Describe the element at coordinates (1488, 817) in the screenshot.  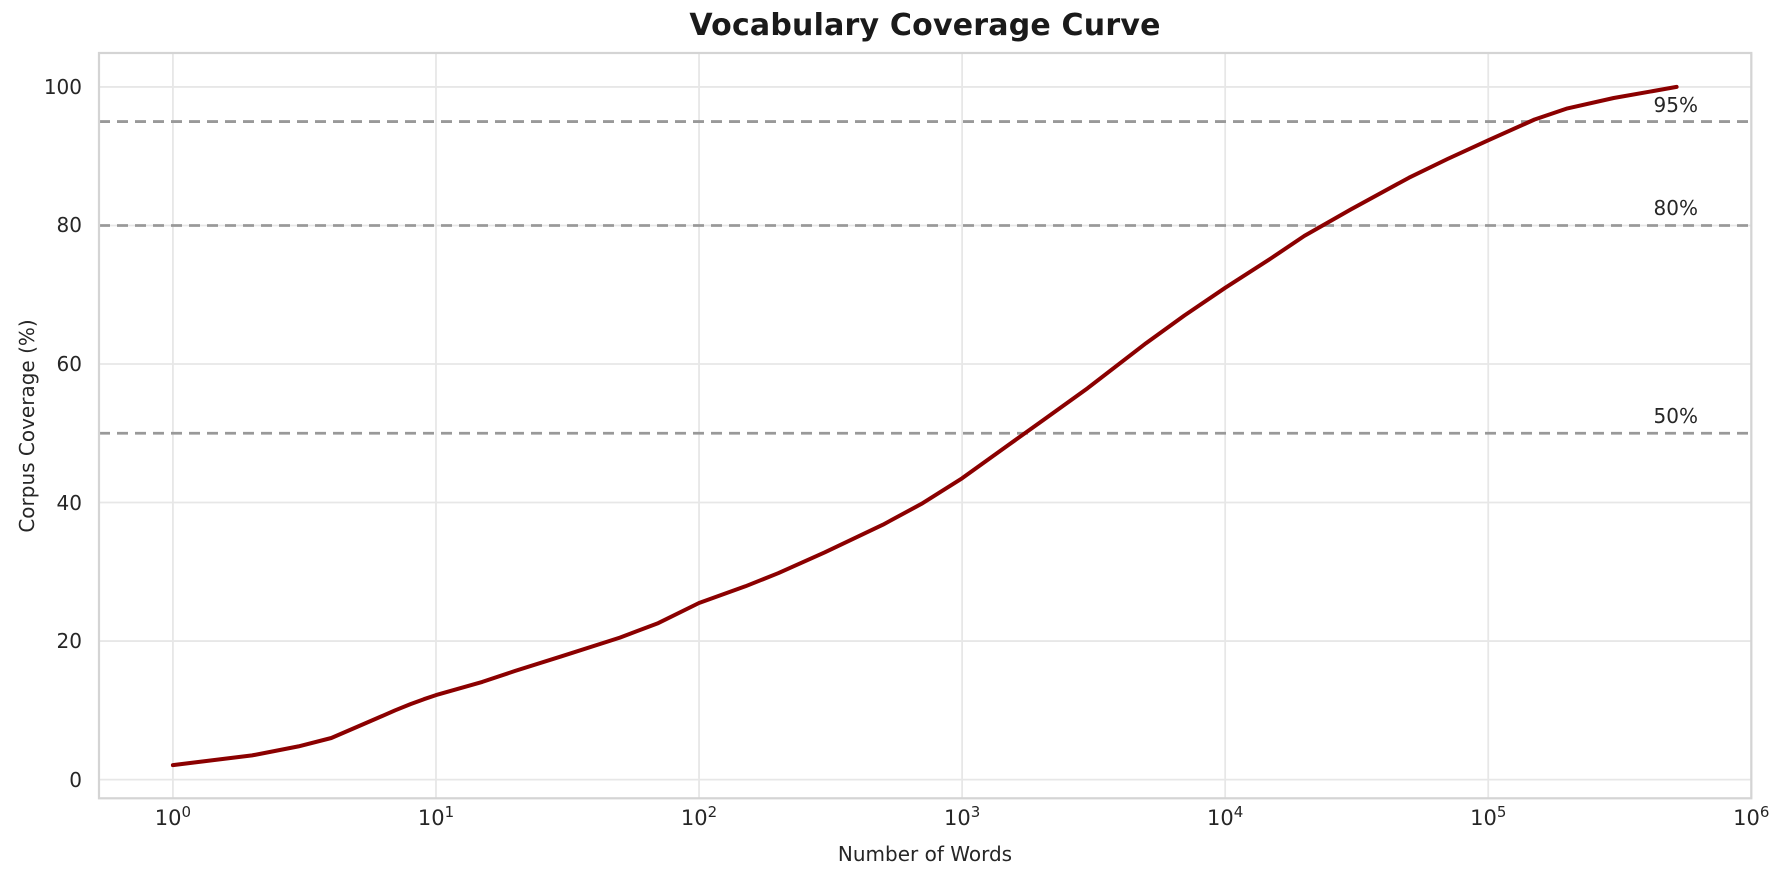
I see `x-tick-label: 10⁵` at that location.